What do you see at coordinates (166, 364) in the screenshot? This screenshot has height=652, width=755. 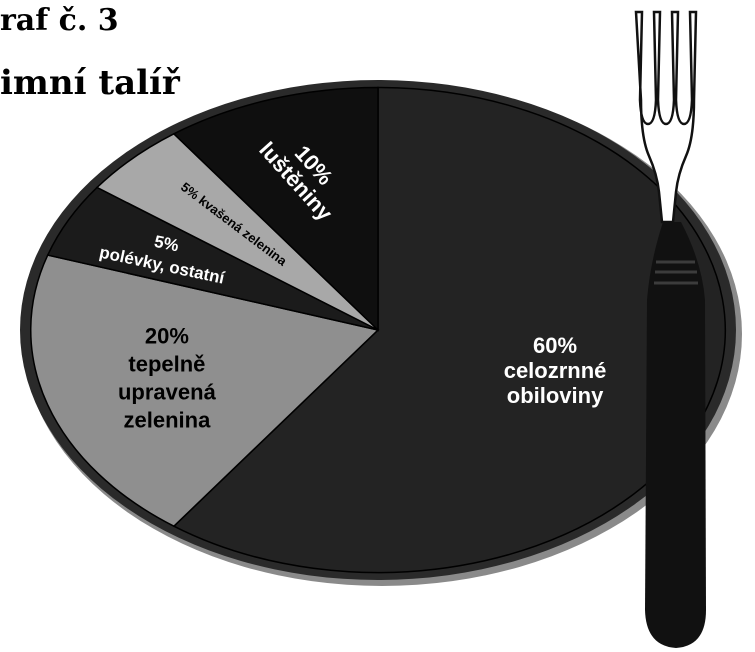 I see `slice-category: tepelně` at bounding box center [166, 364].